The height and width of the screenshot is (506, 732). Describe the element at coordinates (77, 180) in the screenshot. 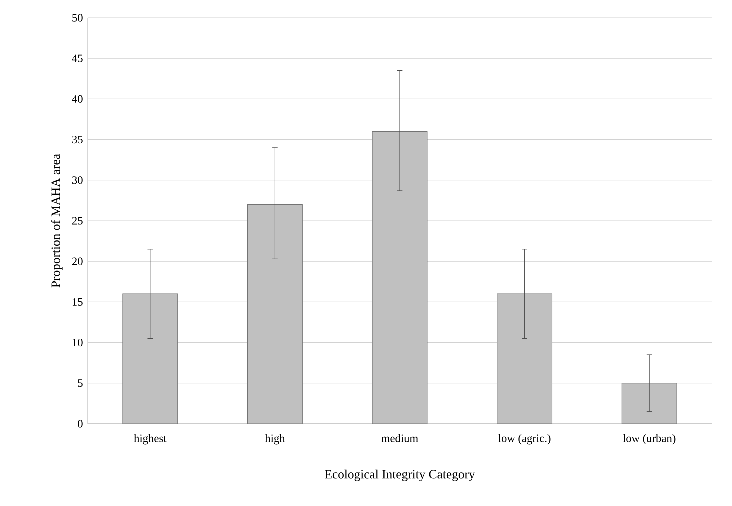

I see `y-tick-label: 30` at that location.